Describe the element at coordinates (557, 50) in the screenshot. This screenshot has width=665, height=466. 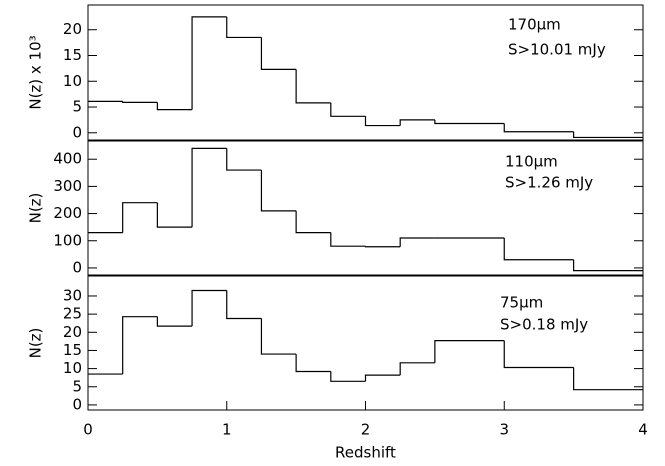
I see `annotation: S>10.01 mJy` at that location.